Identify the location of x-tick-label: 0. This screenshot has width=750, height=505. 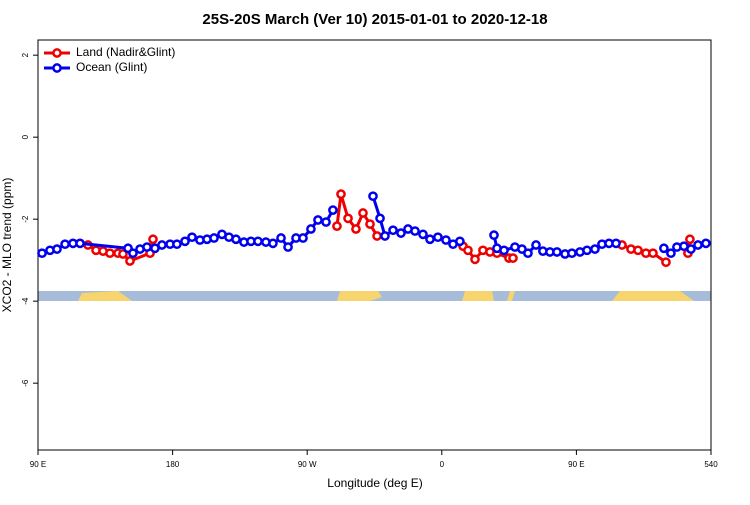
(442, 464).